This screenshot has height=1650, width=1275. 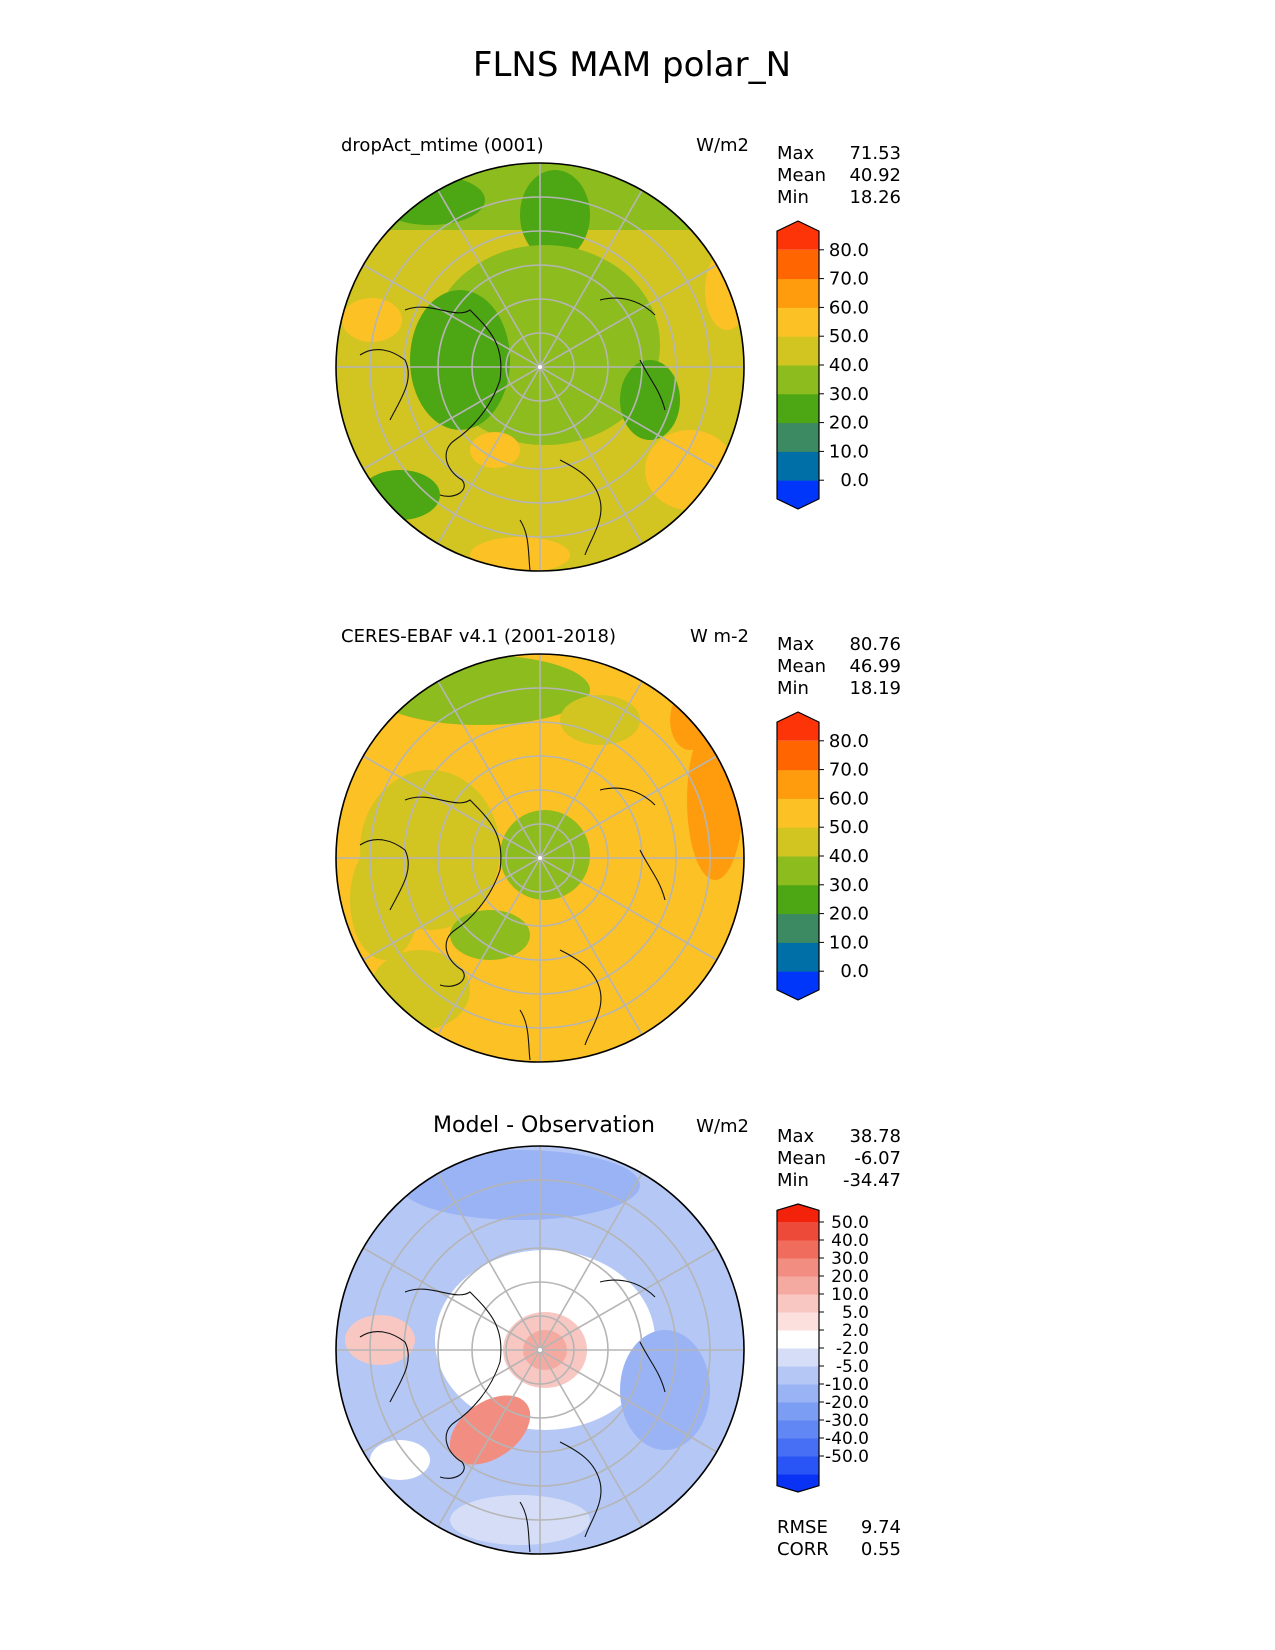 What do you see at coordinates (544, 1125) in the screenshot?
I see `panel-title: Model - Observation` at bounding box center [544, 1125].